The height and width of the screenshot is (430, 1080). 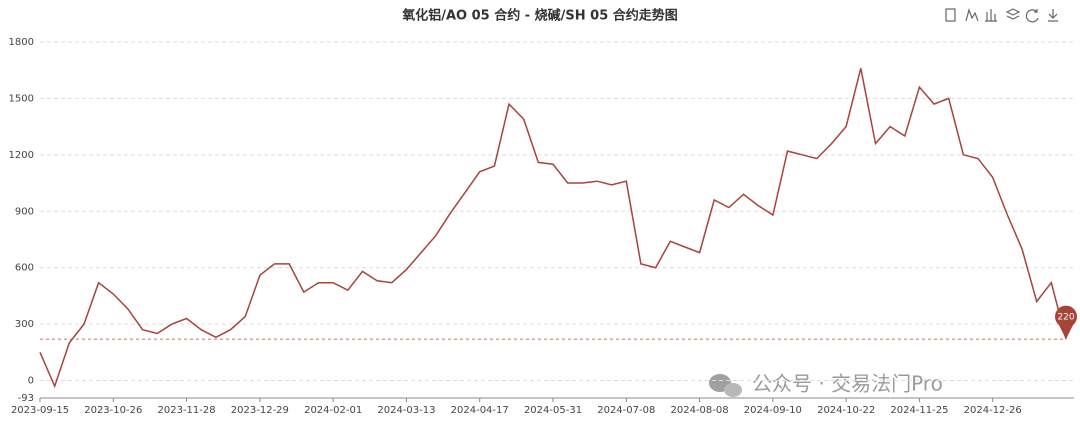 What do you see at coordinates (1032, 16) in the screenshot?
I see `restore-button` at bounding box center [1032, 16].